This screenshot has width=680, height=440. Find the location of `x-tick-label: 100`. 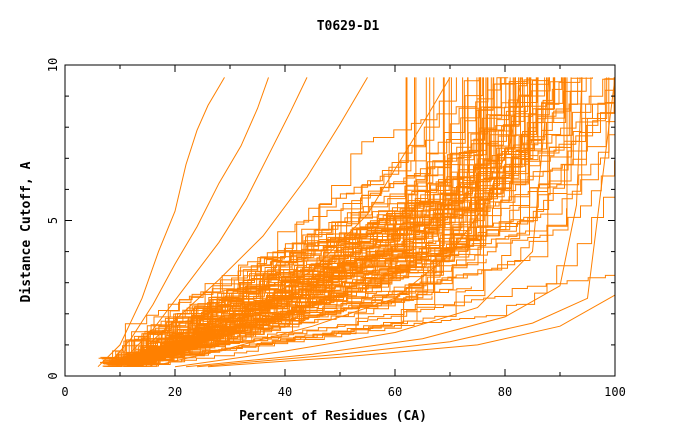

x-tick-label: 100 is located at coordinates (615, 392).